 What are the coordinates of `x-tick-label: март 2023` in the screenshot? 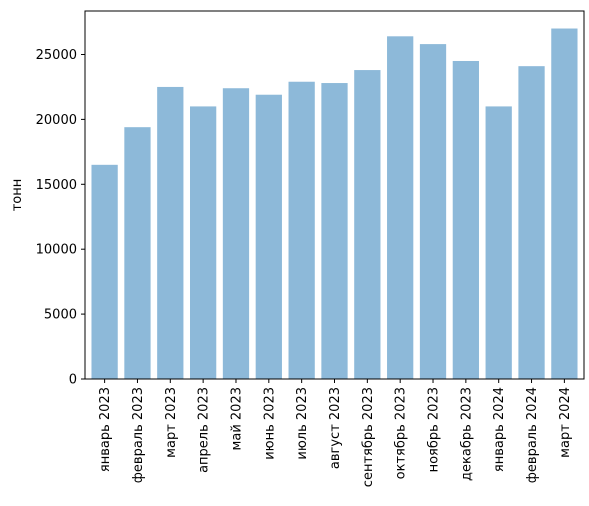 It's located at (171, 422).